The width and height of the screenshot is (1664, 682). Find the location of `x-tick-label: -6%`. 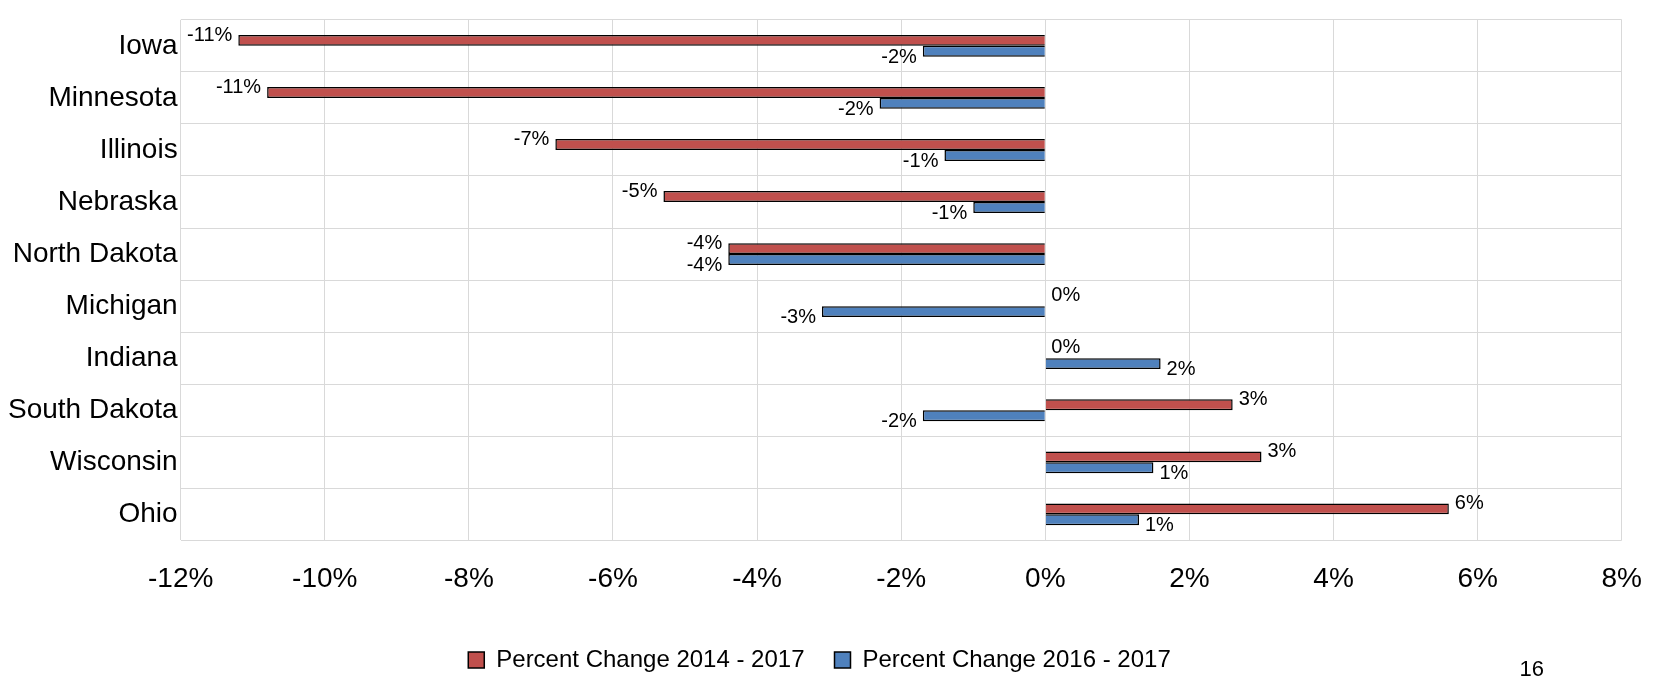

x-tick-label: -6% is located at coordinates (613, 577).